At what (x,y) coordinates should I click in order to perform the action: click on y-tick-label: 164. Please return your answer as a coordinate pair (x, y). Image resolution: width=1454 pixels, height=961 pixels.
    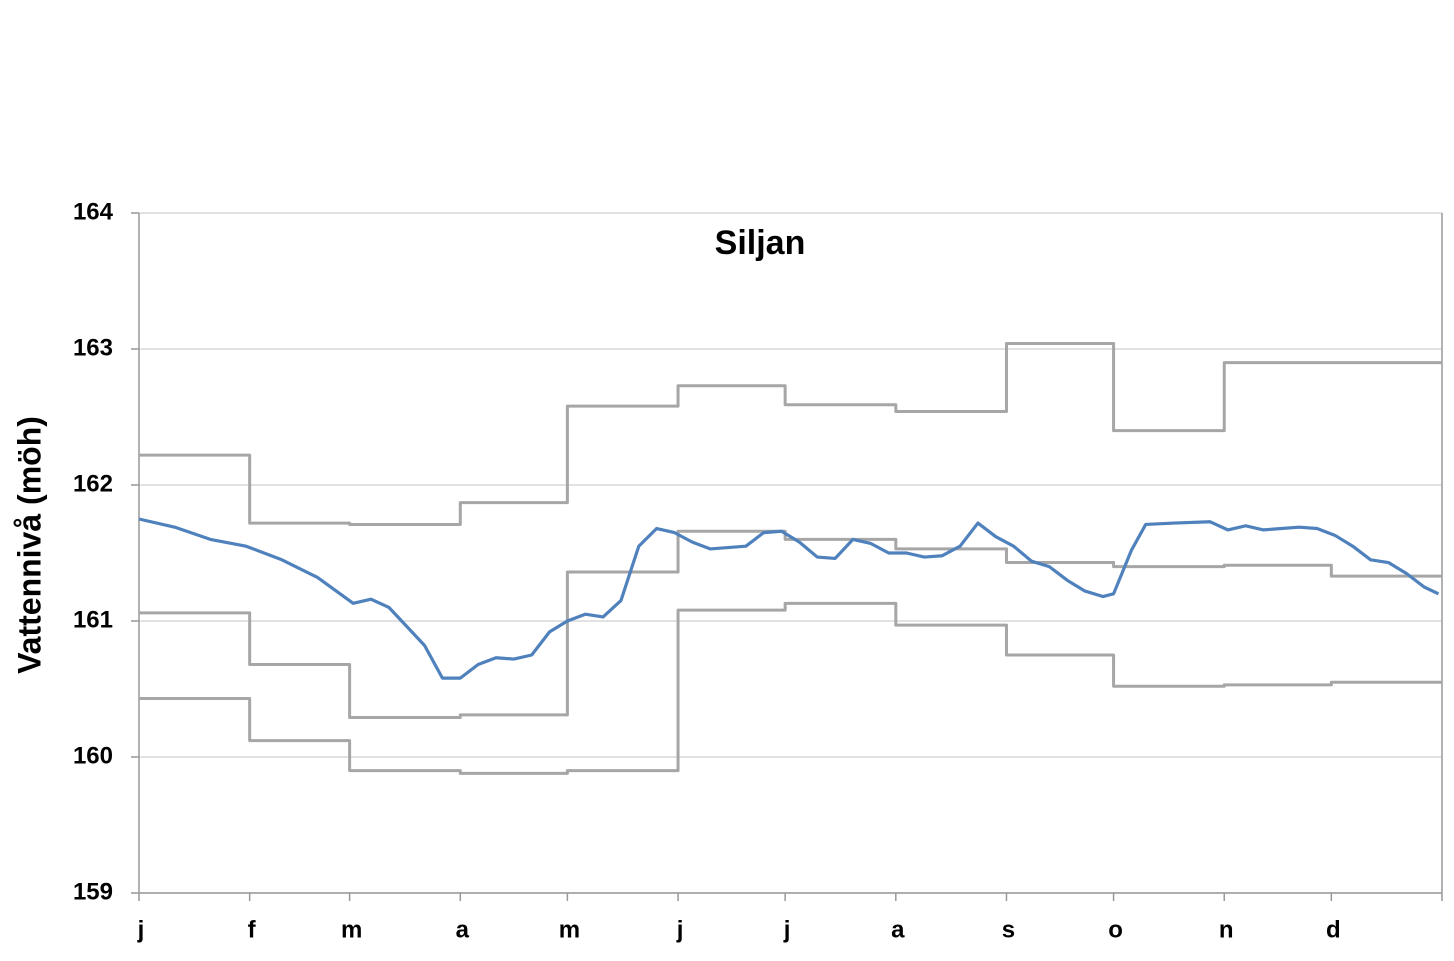
    Looking at the image, I should click on (93, 211).